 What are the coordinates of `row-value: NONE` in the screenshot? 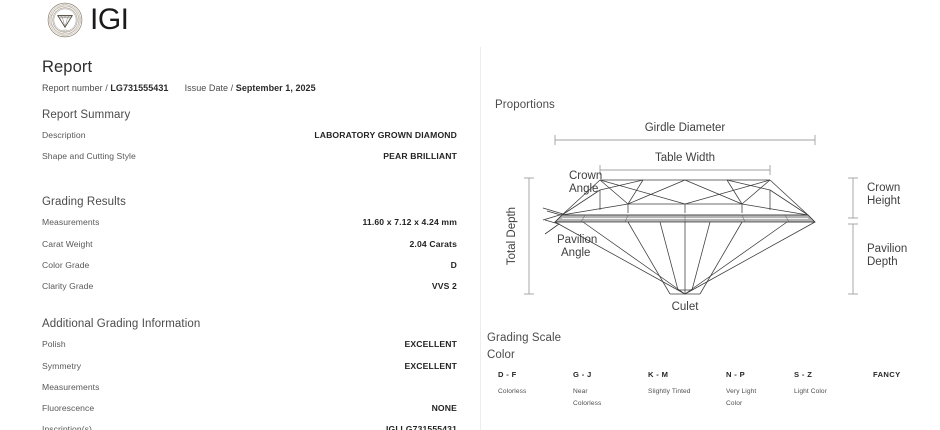 It's located at (444, 408).